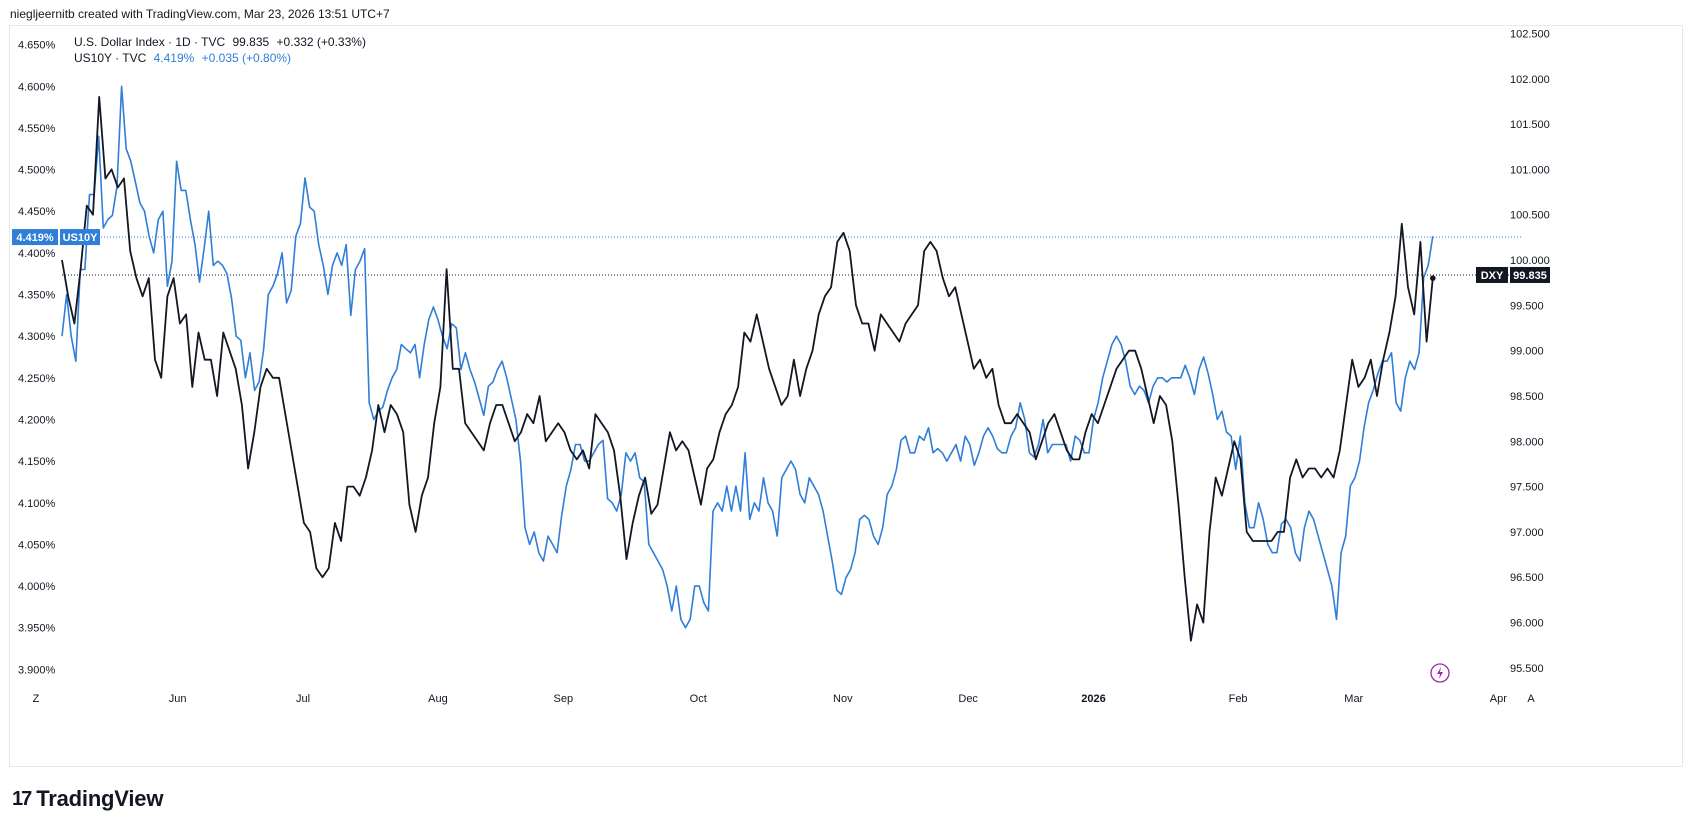 The width and height of the screenshot is (1693, 827). I want to click on x-axis-tick: Sep, so click(563, 699).